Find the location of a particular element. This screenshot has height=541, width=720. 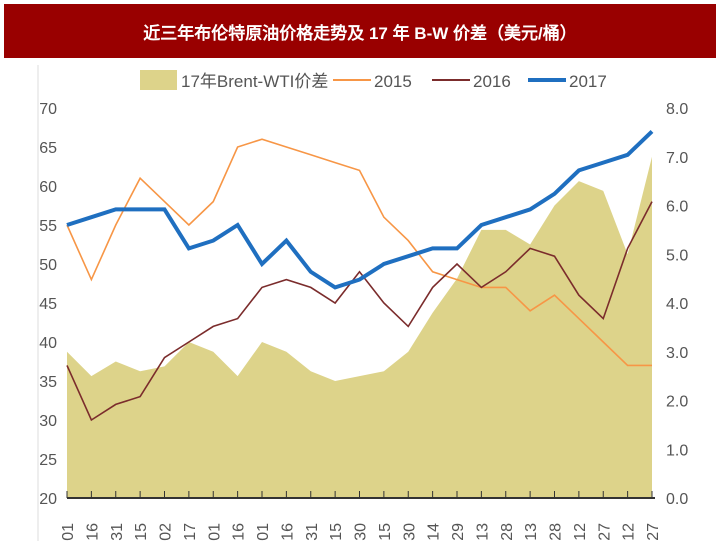

y-tick-label: 50 is located at coordinates (48, 265).